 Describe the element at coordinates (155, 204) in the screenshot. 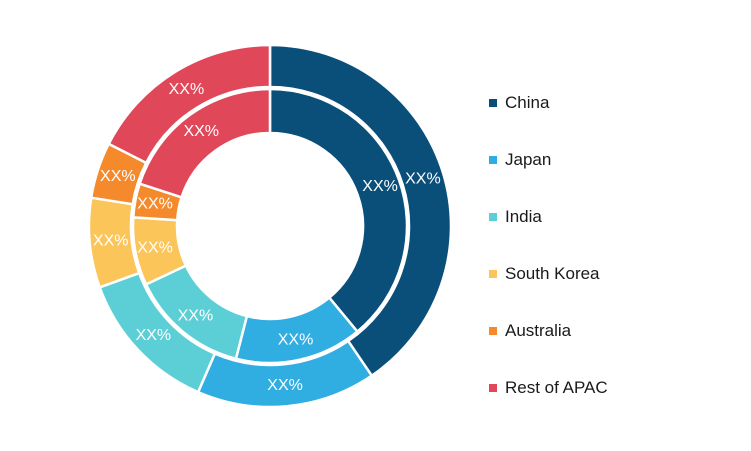

I see `inner-slice-label-australia: XX%` at that location.